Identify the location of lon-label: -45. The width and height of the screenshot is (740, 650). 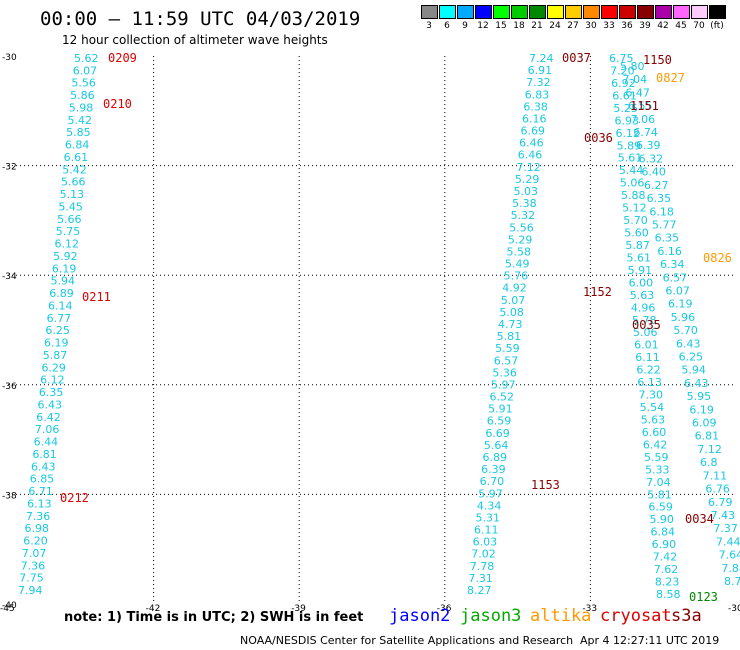
(7, 609).